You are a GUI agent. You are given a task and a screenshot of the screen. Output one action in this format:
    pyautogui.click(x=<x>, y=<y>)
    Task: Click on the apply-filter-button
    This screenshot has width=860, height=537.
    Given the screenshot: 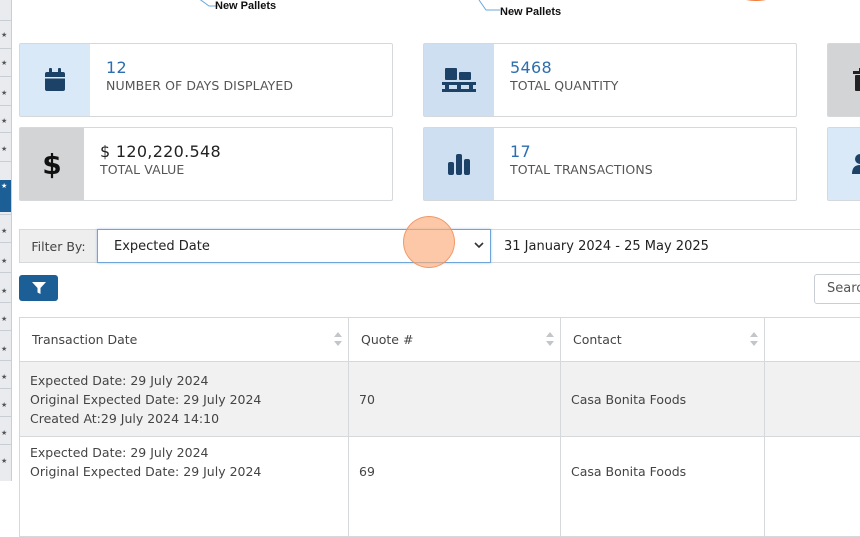 What is the action you would take?
    pyautogui.click(x=38, y=288)
    